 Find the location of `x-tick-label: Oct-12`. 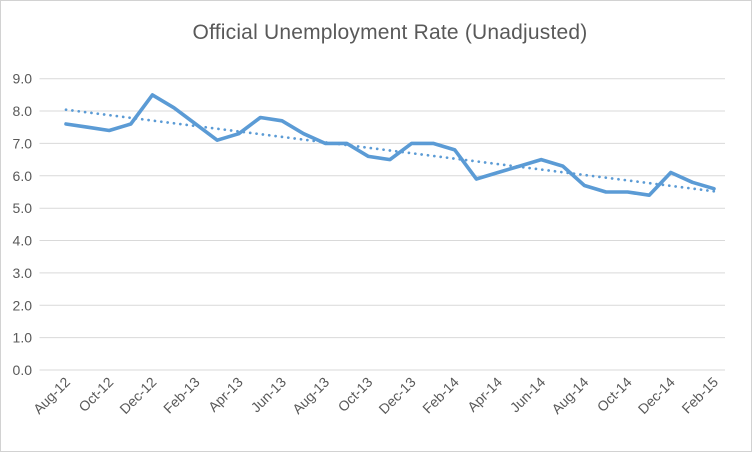

x-tick-label: Oct-12 is located at coordinates (95, 394).